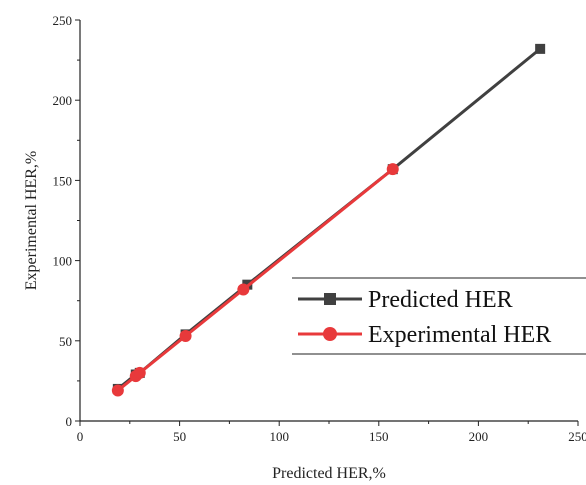 This screenshot has width=586, height=485. Describe the element at coordinates (63, 100) in the screenshot. I see `y-tick-label: 200` at that location.